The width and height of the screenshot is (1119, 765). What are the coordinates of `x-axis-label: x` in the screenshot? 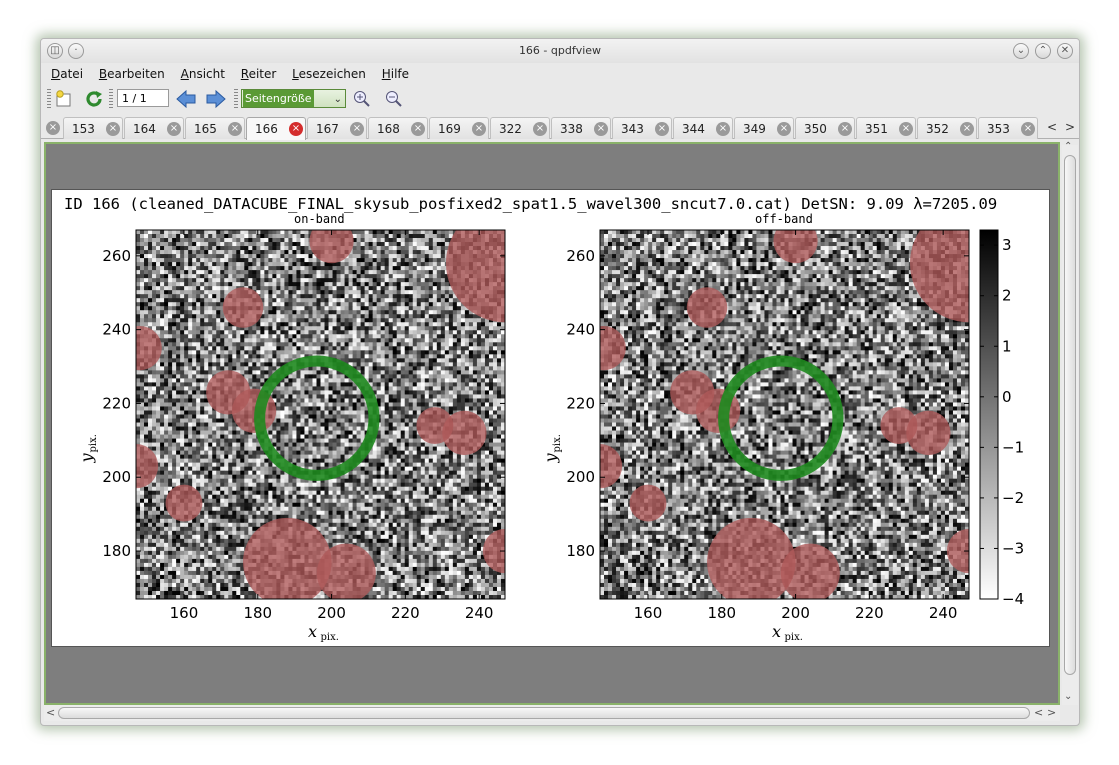 It's located at (312, 631).